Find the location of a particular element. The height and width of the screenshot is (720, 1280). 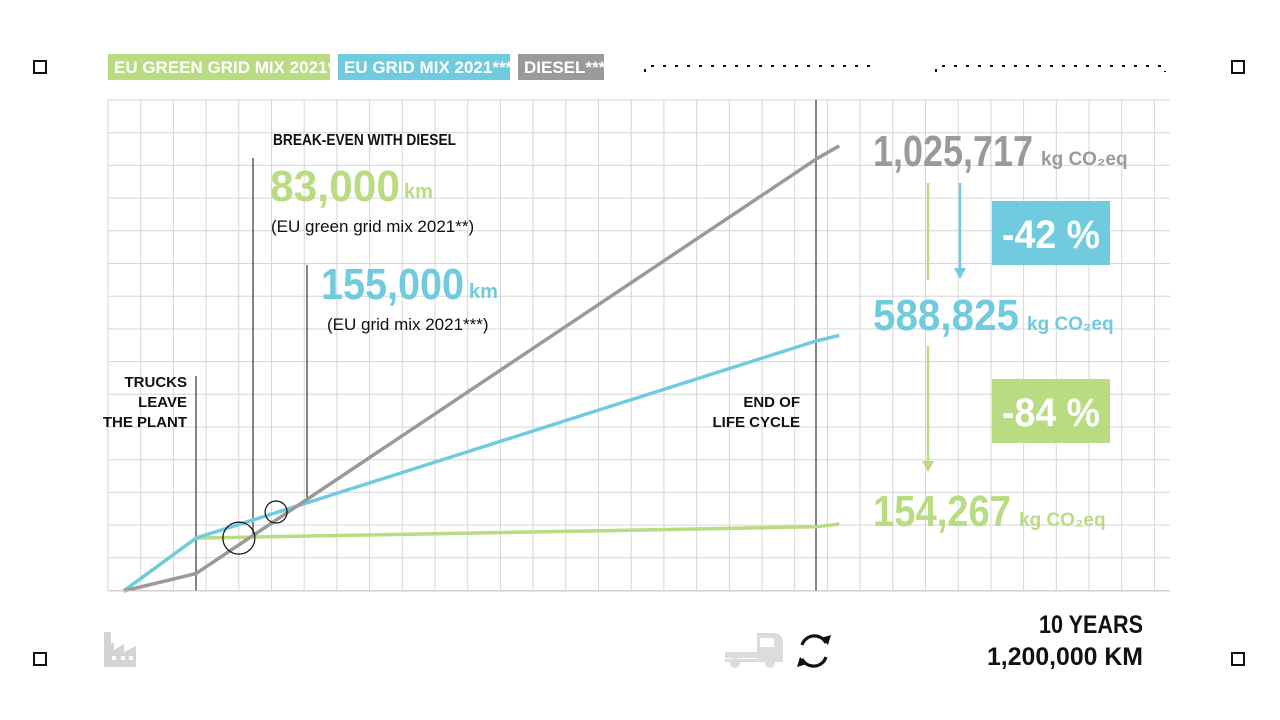

end-of-life-label-line2: LIFE CYCLE is located at coordinates (756, 422).